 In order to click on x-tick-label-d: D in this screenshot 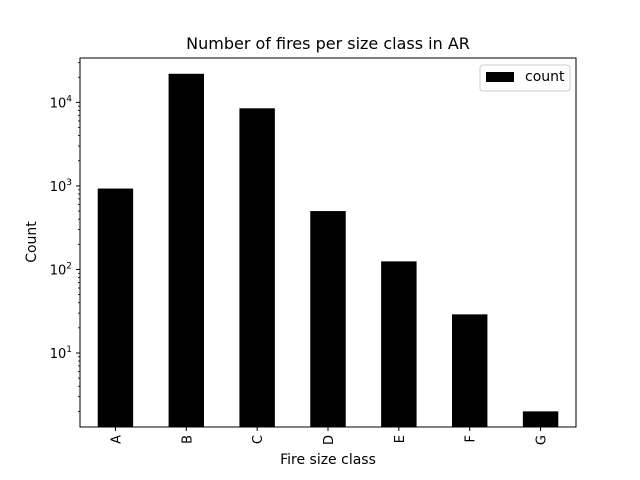, I will do `click(329, 440)`.